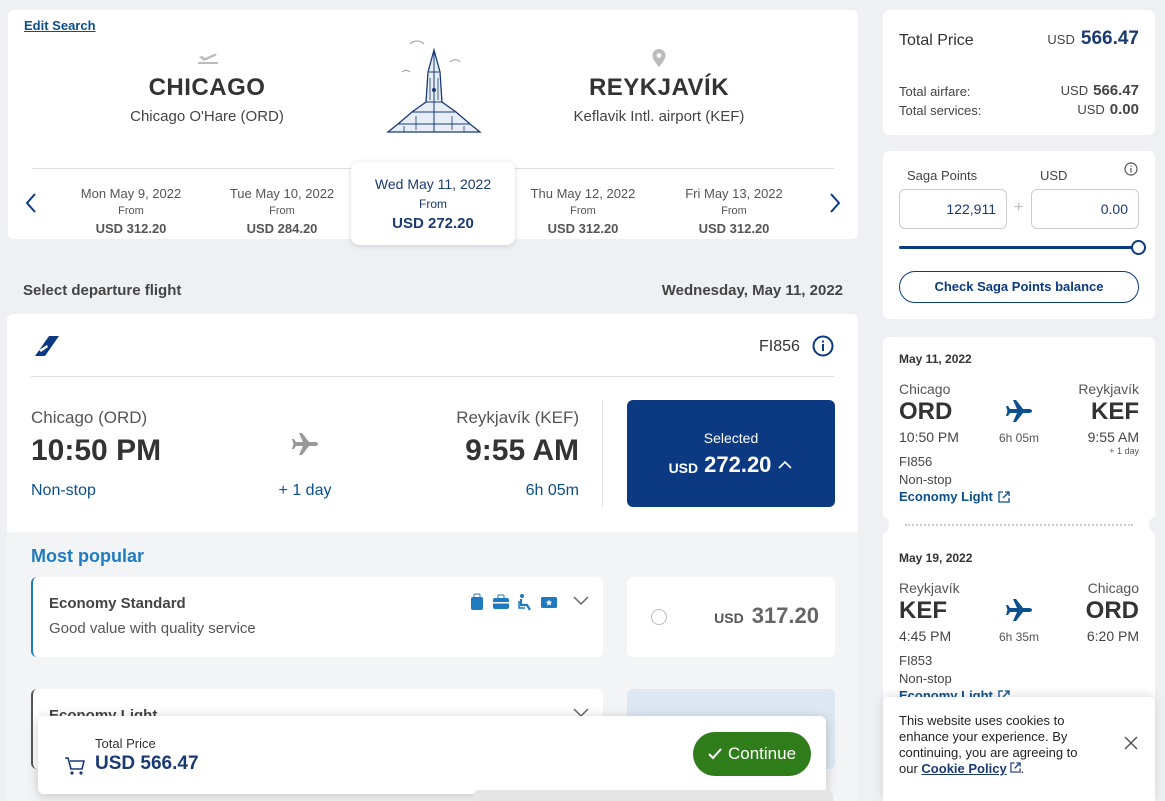 The width and height of the screenshot is (1165, 801). Describe the element at coordinates (75, 766) in the screenshot. I see `cart-icon` at that location.